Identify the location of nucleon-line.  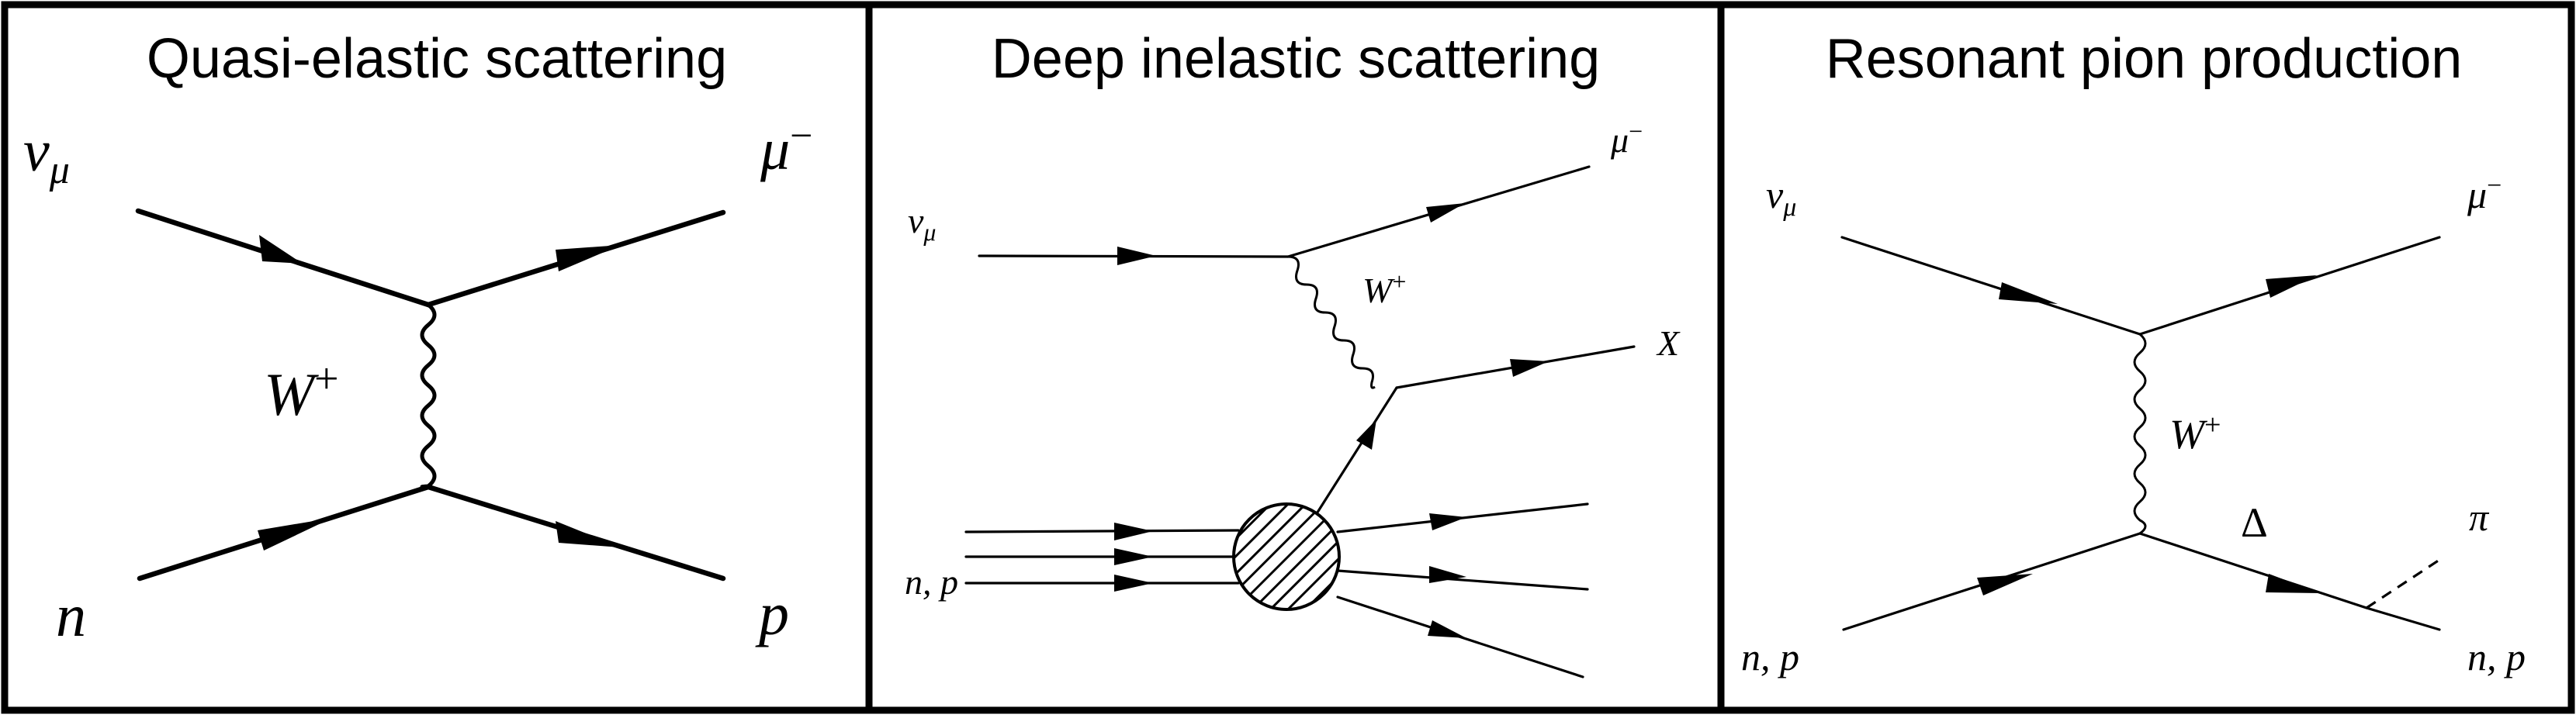
(1102, 531).